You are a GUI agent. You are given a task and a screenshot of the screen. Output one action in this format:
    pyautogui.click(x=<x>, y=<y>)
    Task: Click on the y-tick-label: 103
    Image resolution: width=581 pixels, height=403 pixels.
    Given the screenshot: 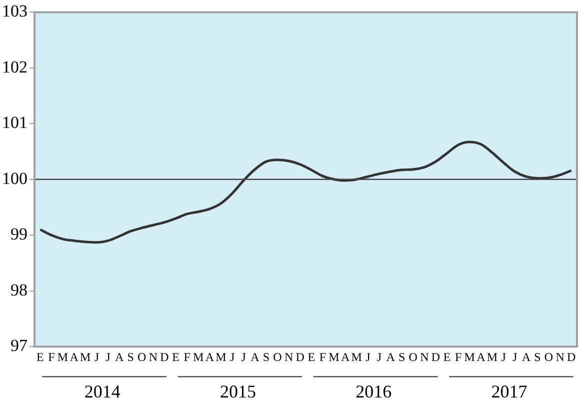 What is the action you would take?
    pyautogui.click(x=15, y=11)
    